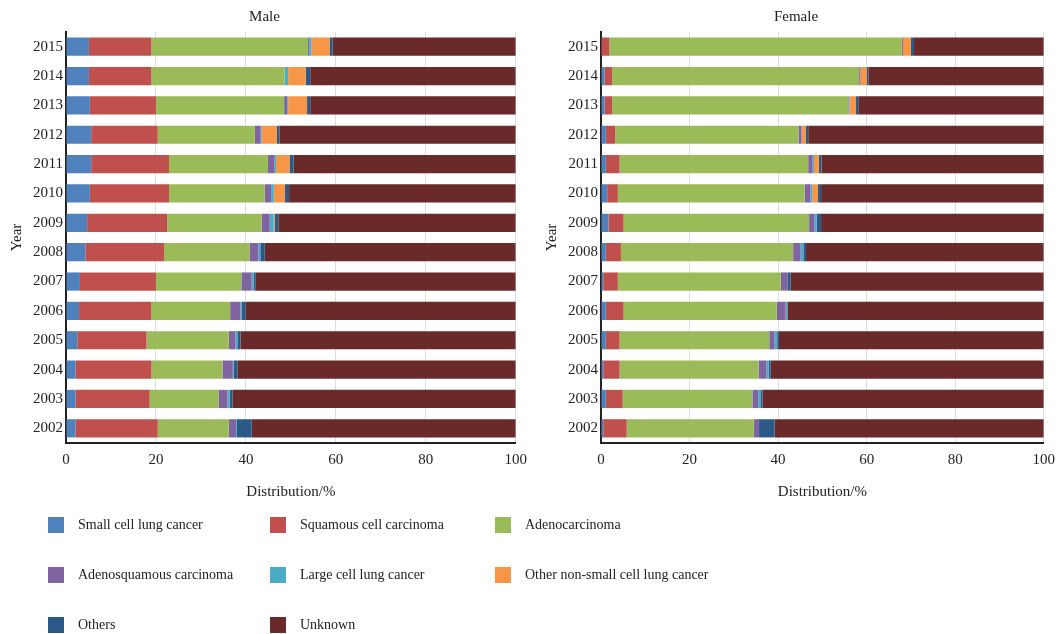  Describe the element at coordinates (372, 525) in the screenshot. I see `legend-label: Squamous cell carcinoma` at that location.